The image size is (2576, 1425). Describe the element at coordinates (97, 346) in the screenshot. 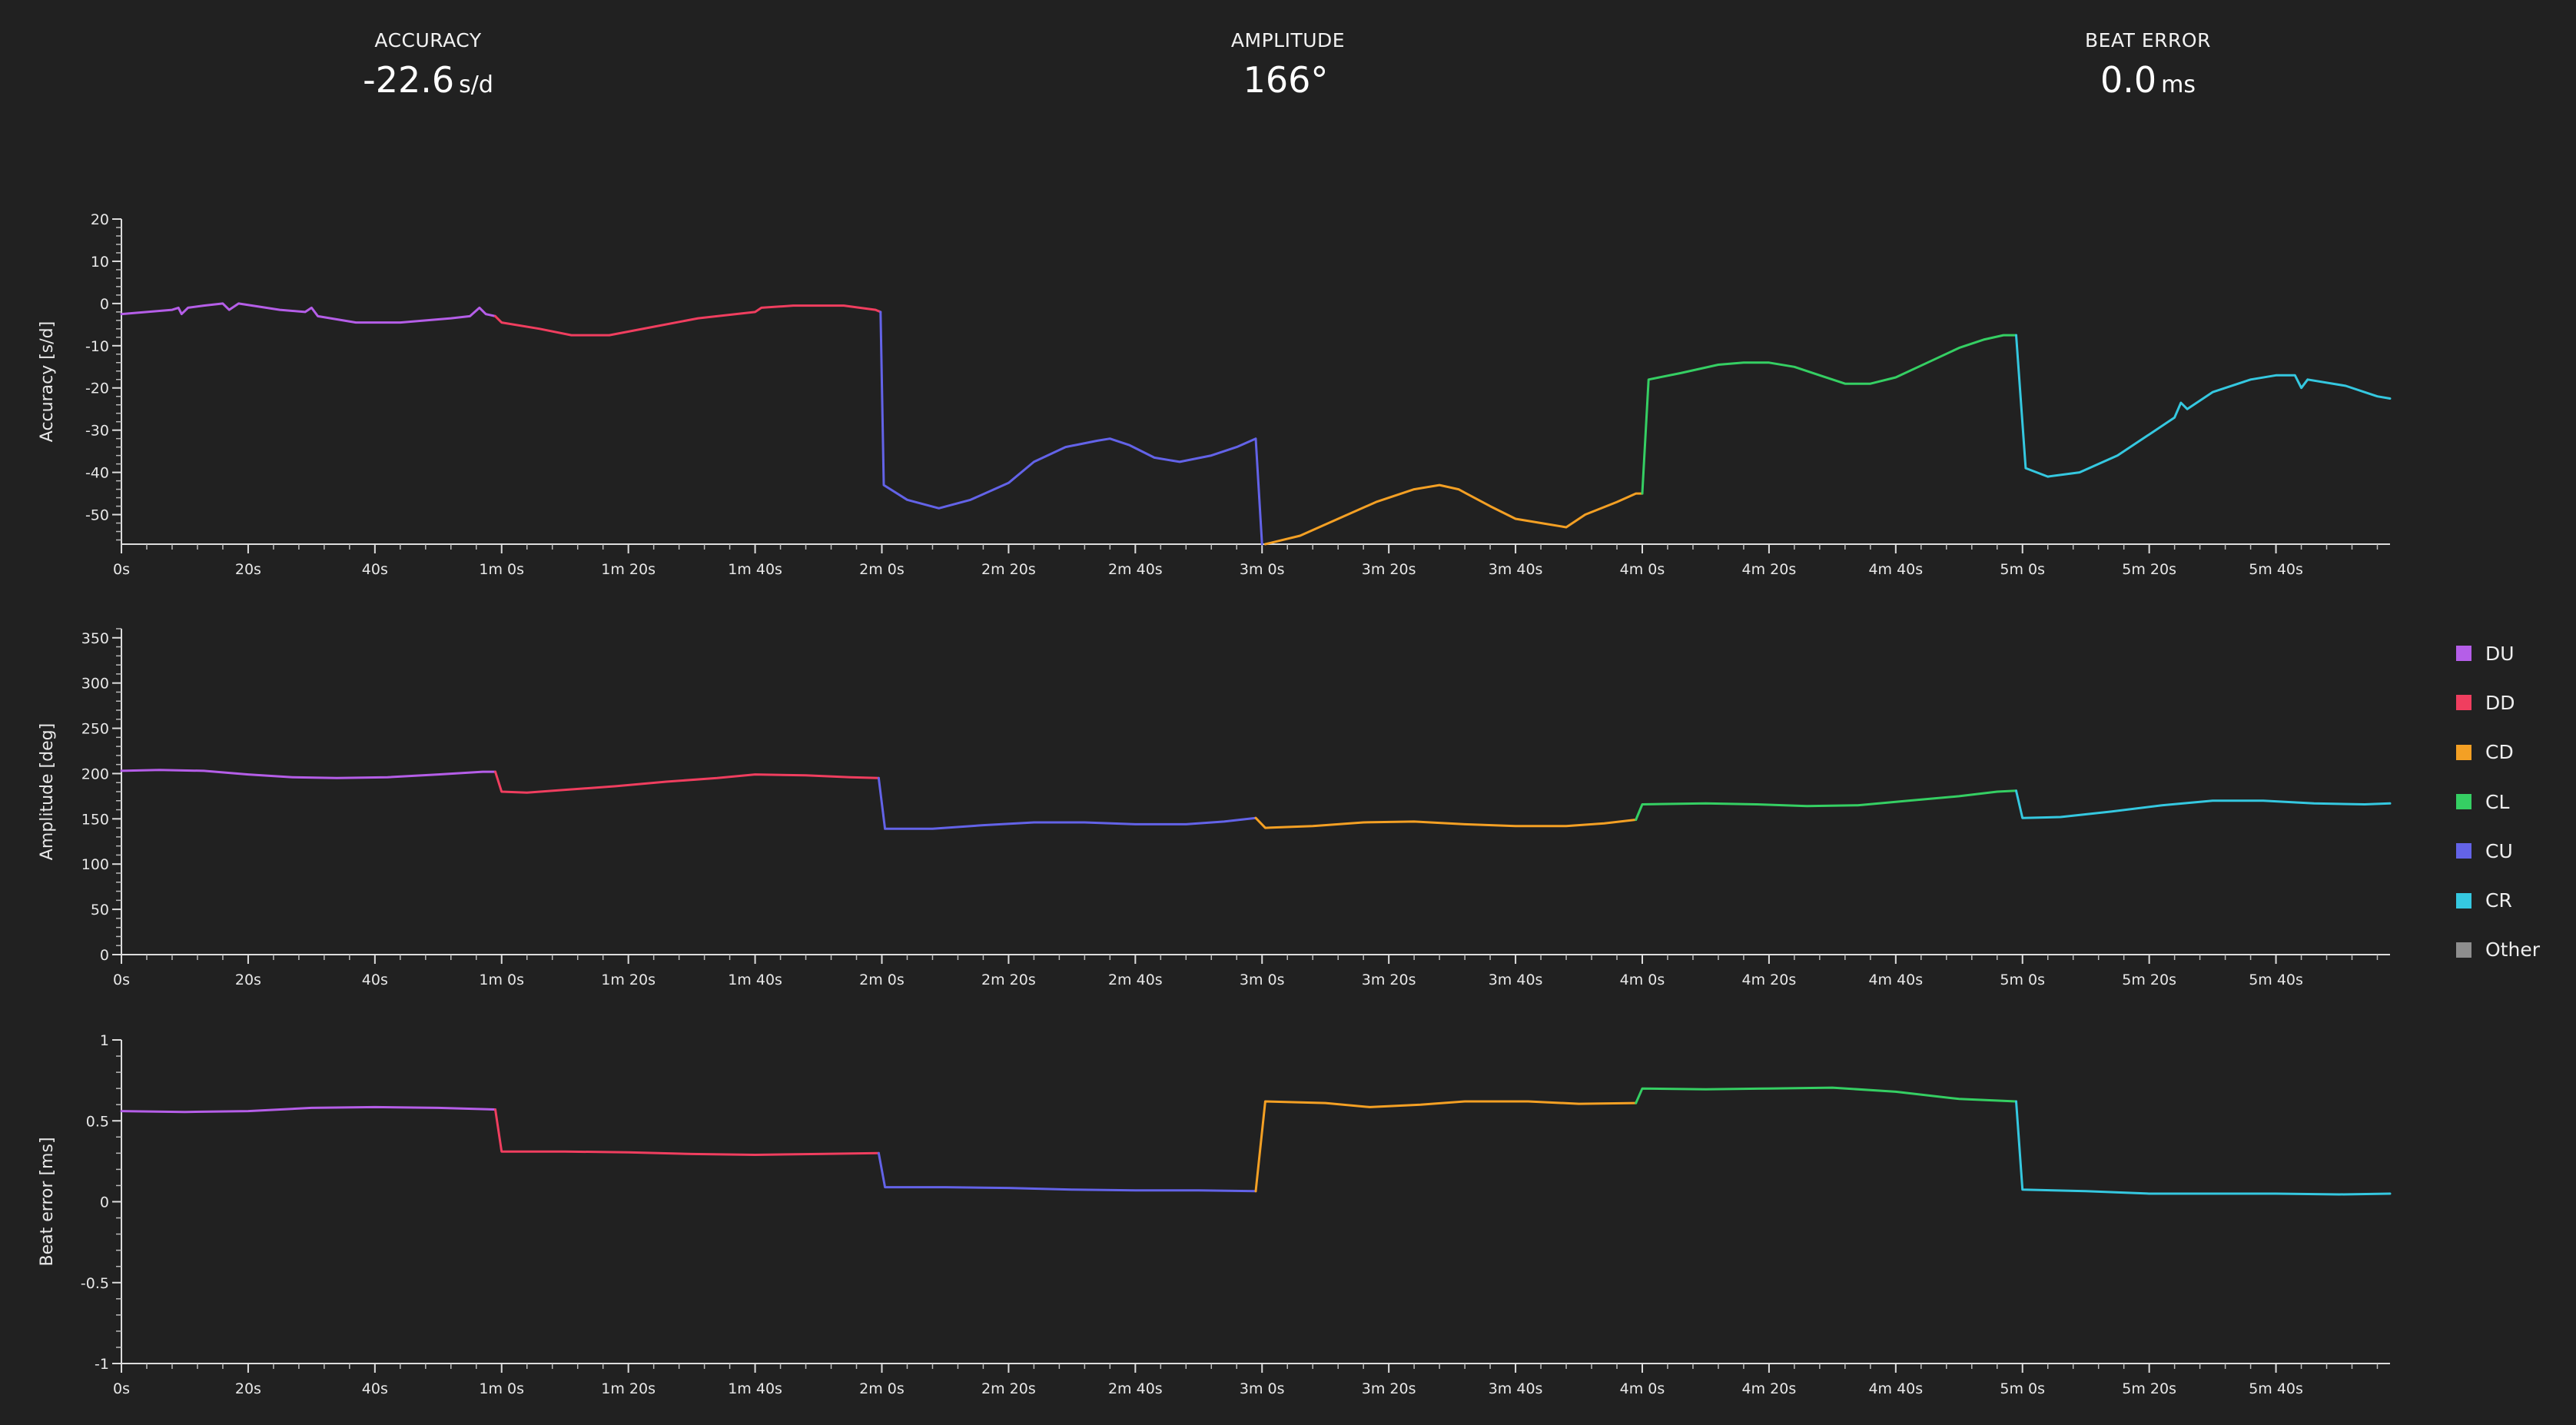

I see `y-tick-label: -10` at that location.